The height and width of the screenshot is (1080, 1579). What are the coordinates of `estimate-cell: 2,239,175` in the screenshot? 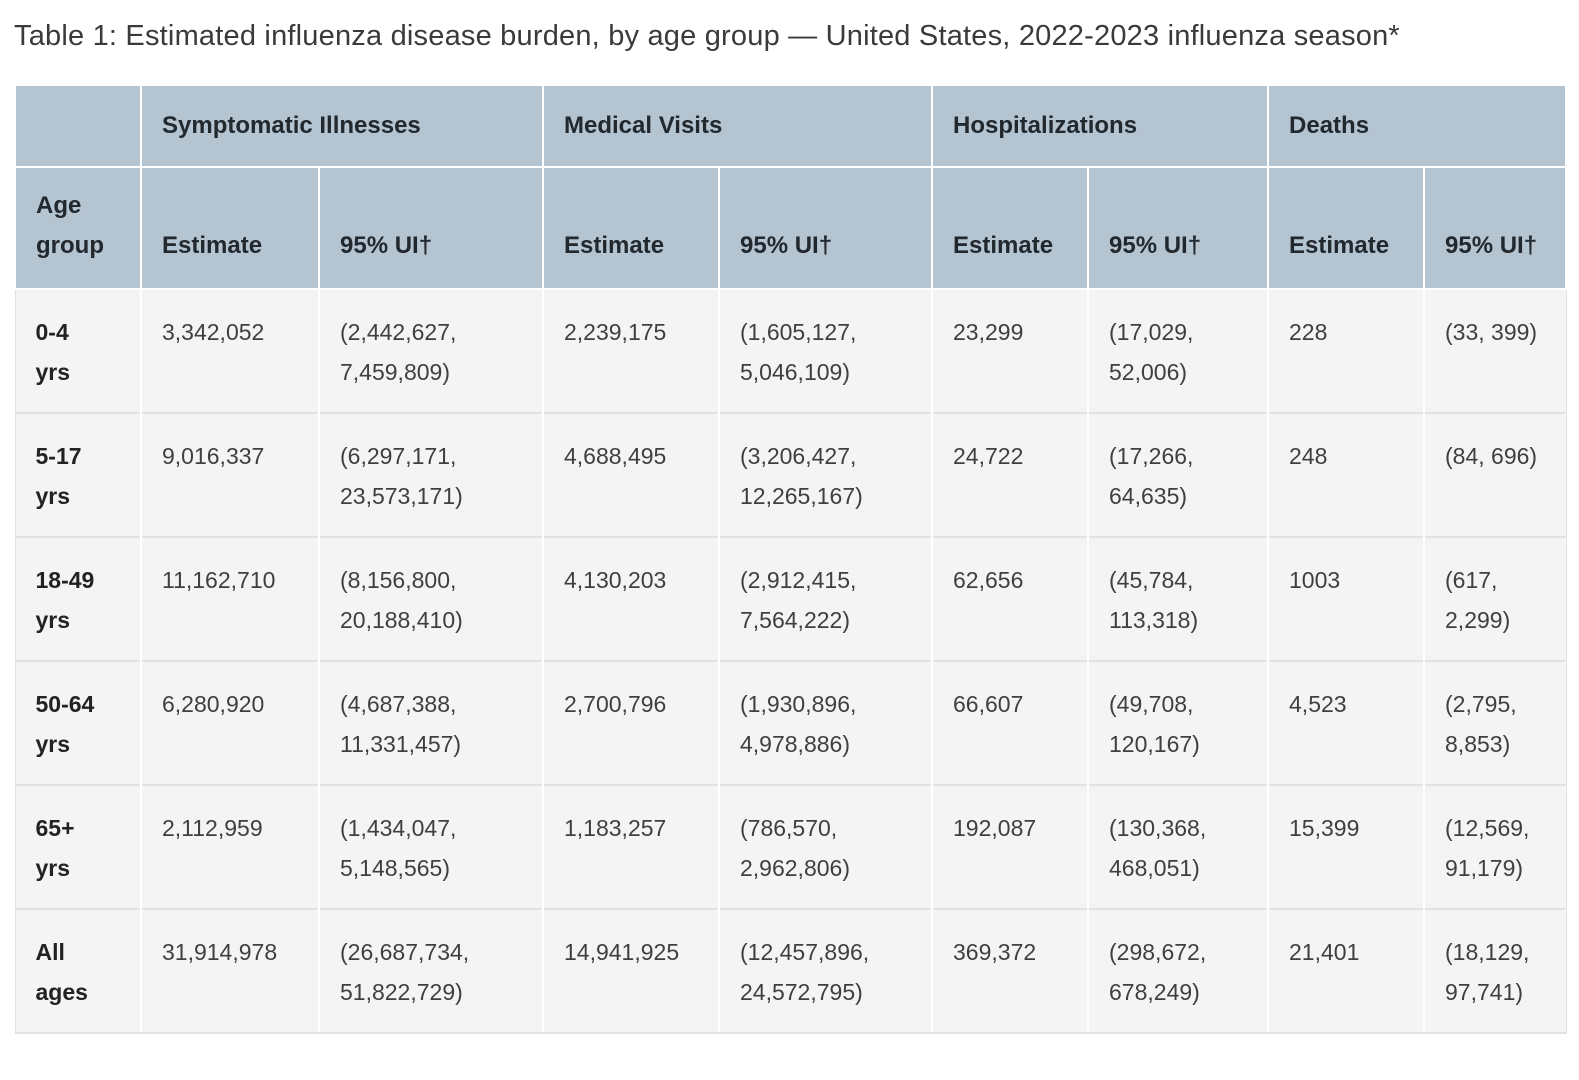 It's located at (631, 350).